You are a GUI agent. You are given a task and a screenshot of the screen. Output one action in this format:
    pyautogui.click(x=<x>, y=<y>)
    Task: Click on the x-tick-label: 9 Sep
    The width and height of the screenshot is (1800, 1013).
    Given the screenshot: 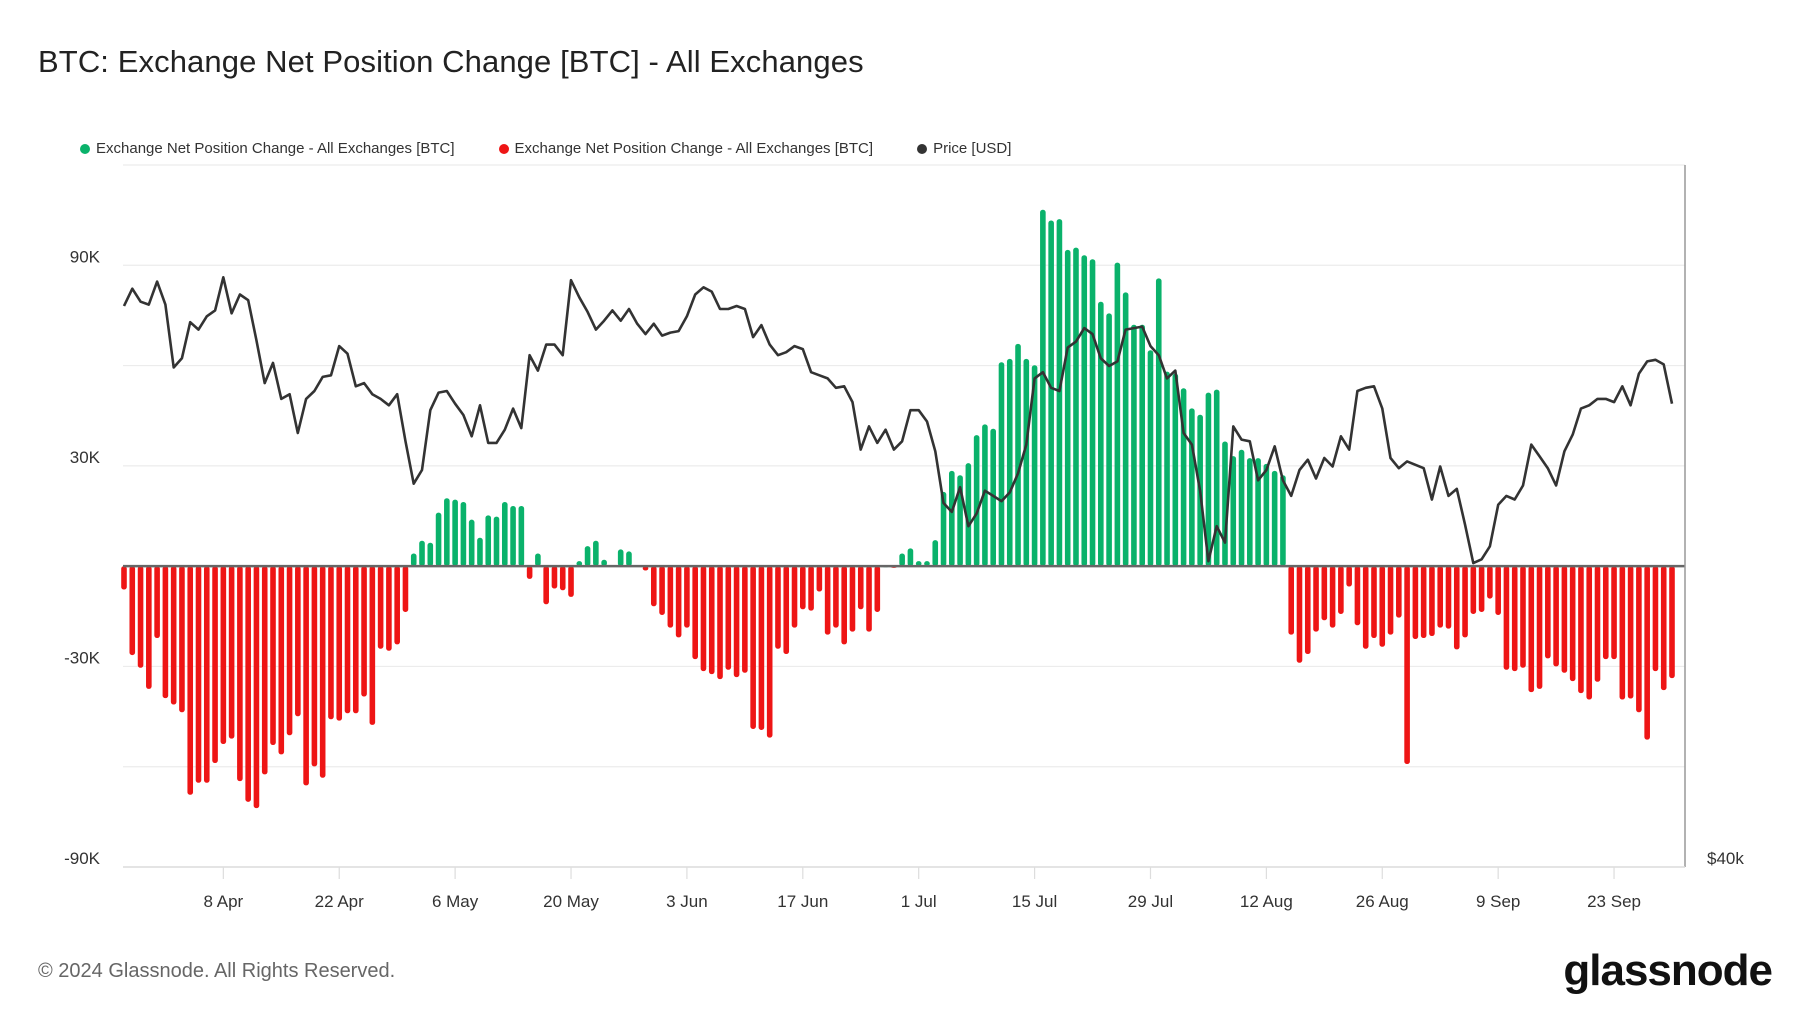 What is the action you would take?
    pyautogui.click(x=1498, y=901)
    